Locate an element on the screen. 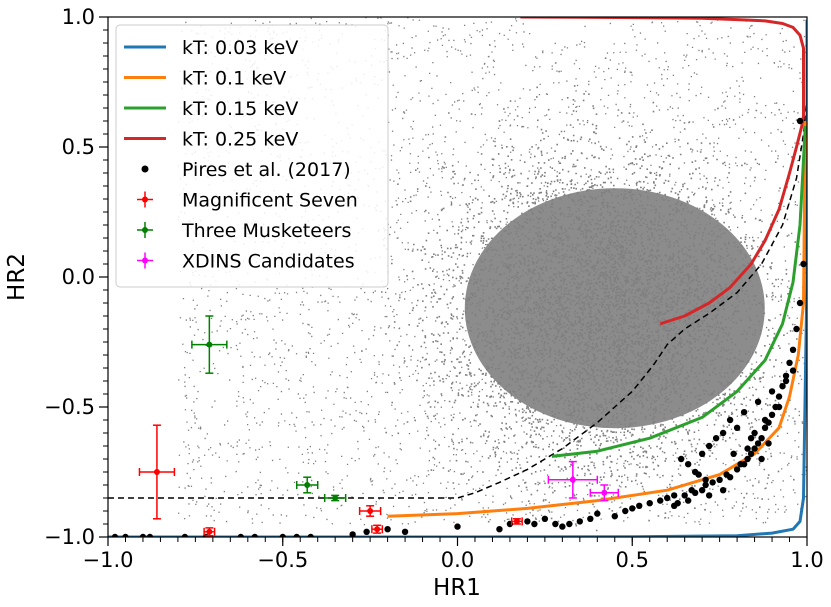  legend-entry: Magnificent Seven is located at coordinates (247, 201).